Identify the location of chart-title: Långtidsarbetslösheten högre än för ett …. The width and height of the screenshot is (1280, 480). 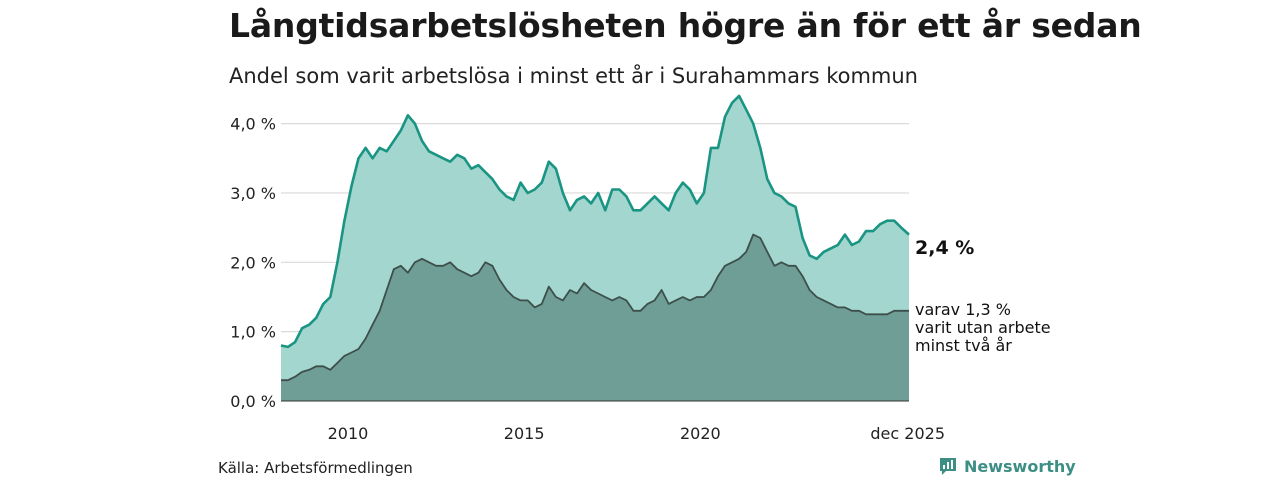
(685, 25).